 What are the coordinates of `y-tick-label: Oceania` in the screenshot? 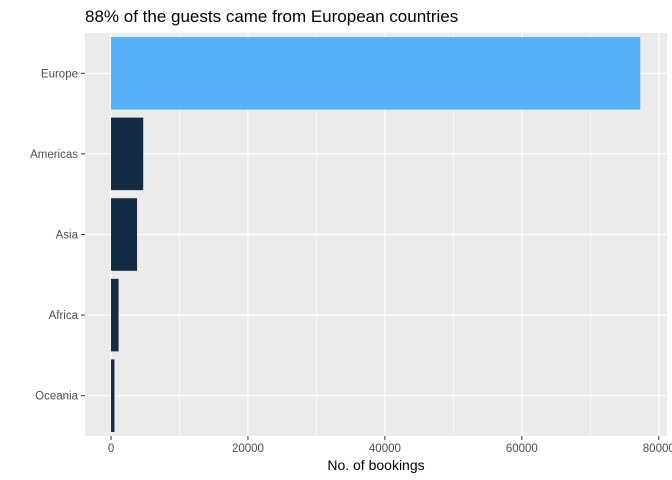 It's located at (56, 397).